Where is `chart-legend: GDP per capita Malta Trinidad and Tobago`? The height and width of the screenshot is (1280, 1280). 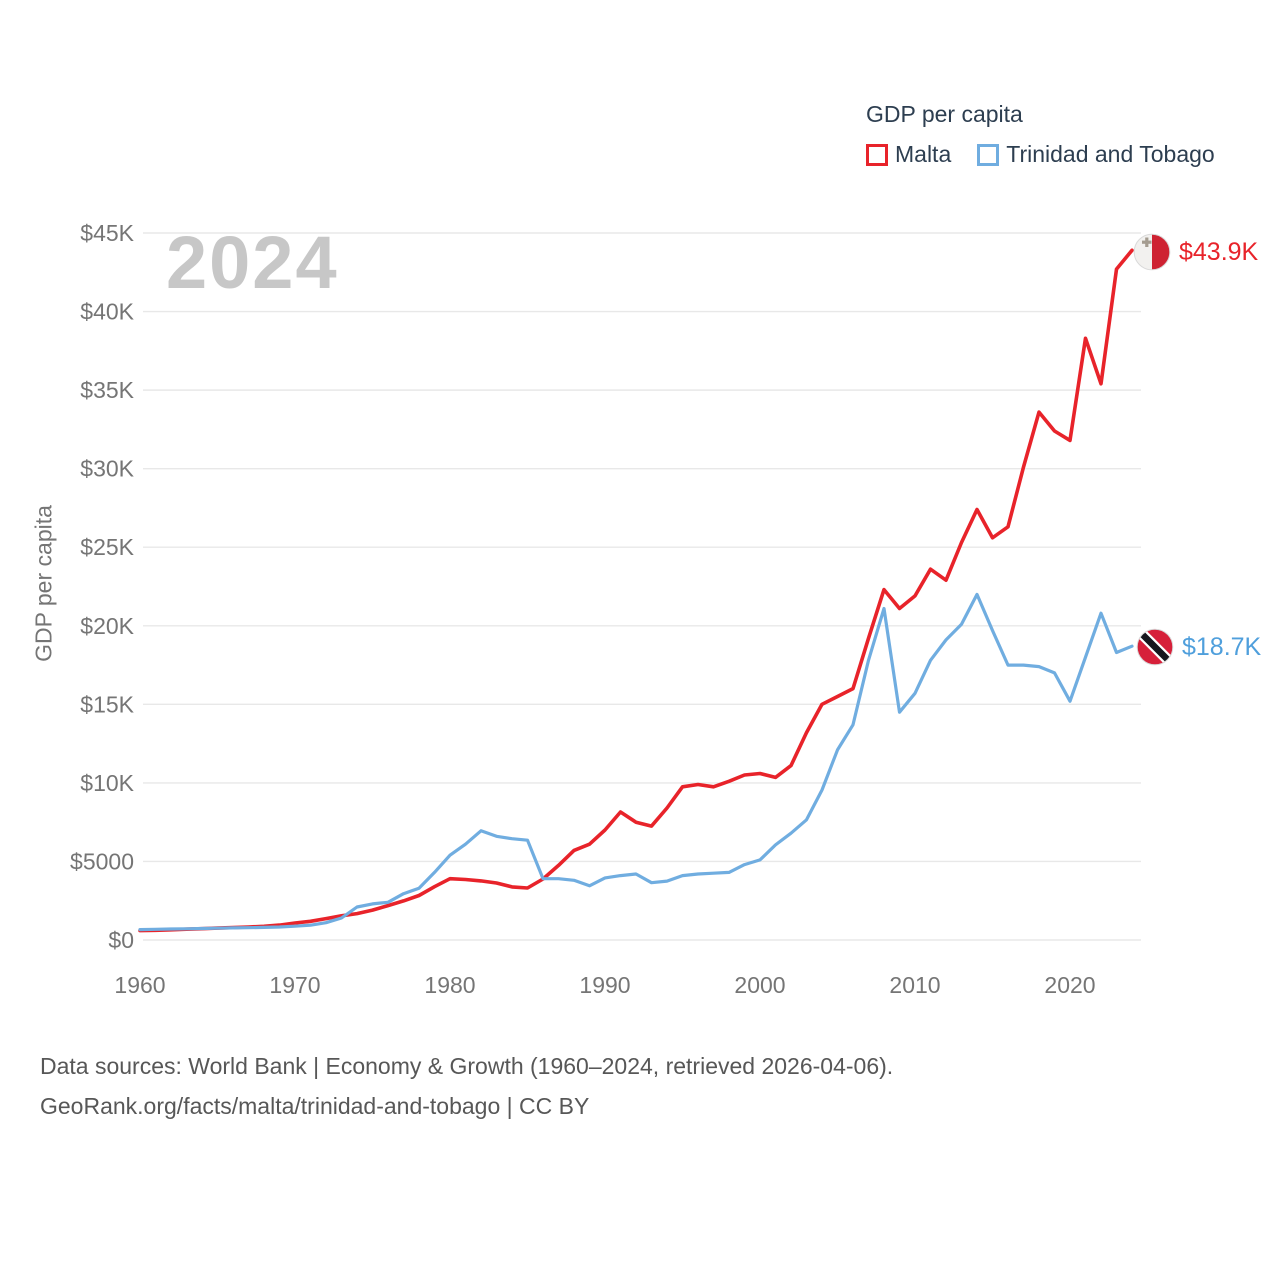 chart-legend: GDP per capita Malta Trinidad and Tobago is located at coordinates (1040, 134).